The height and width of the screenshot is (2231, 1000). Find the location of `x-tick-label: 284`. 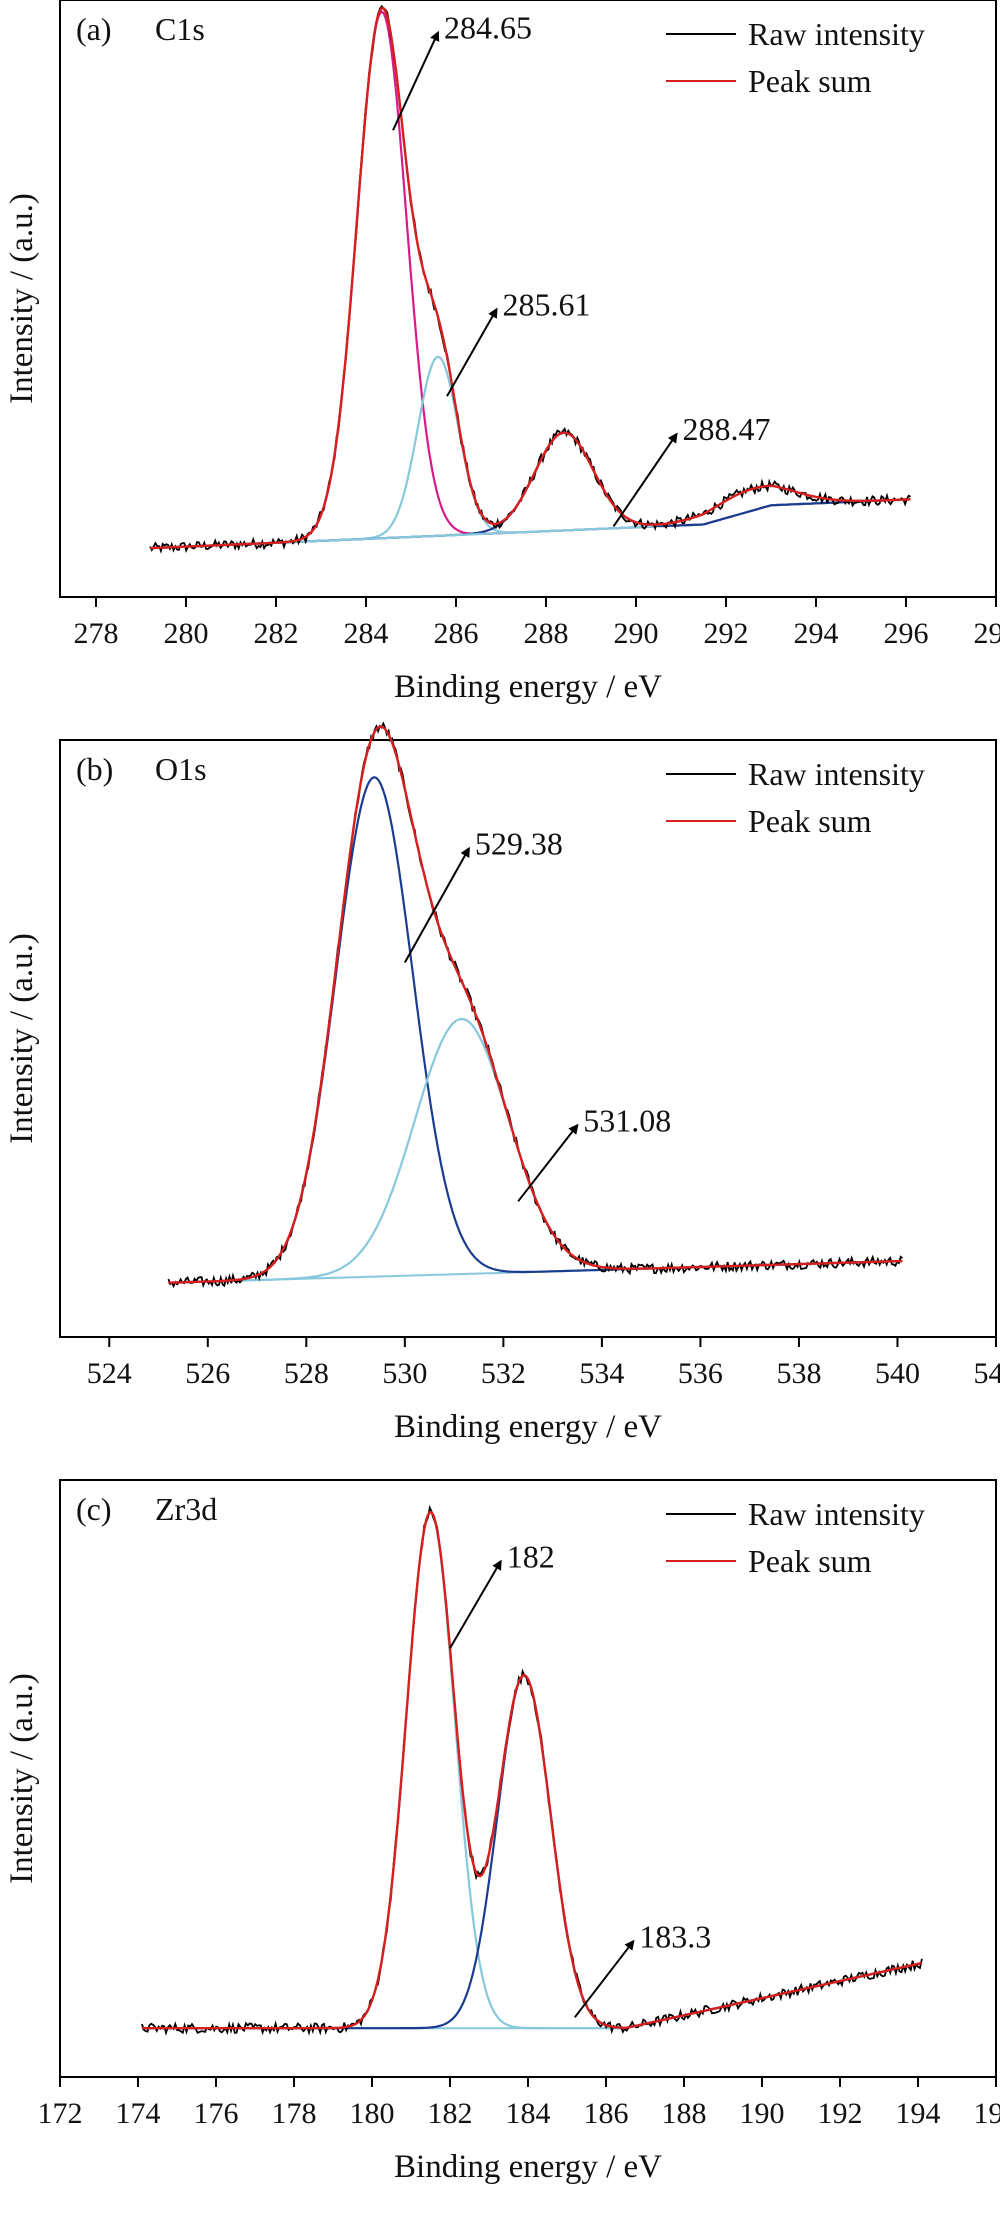

x-tick-label: 284 is located at coordinates (366, 633).